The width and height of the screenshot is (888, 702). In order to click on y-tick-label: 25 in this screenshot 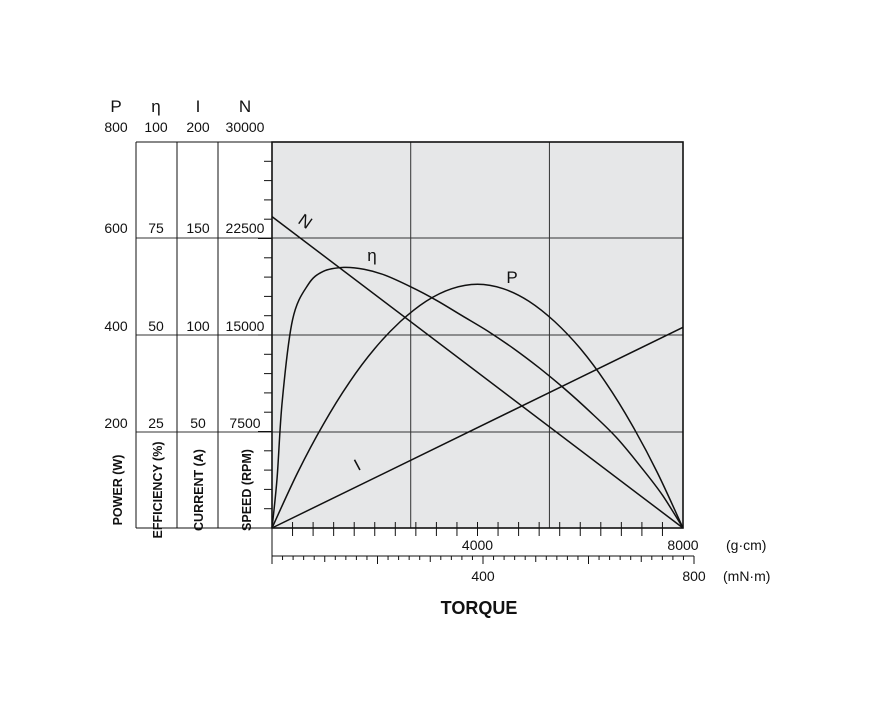, I will do `click(156, 423)`.